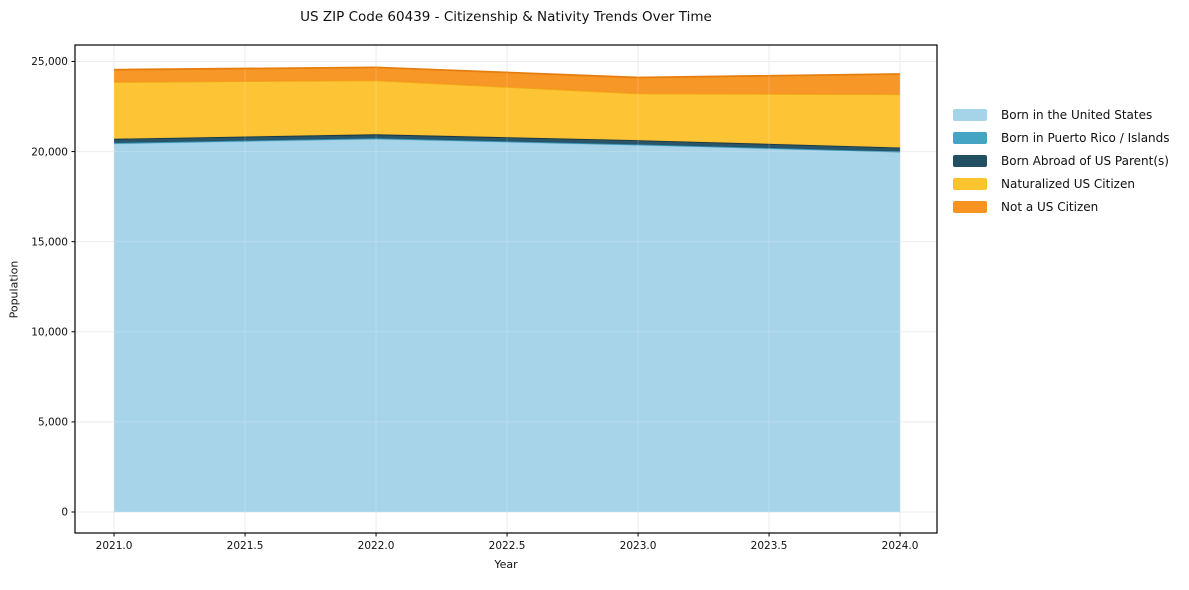 The height and width of the screenshot is (590, 1189). Describe the element at coordinates (1050, 206) in the screenshot. I see `legend-label: Not a US Citizen` at that location.